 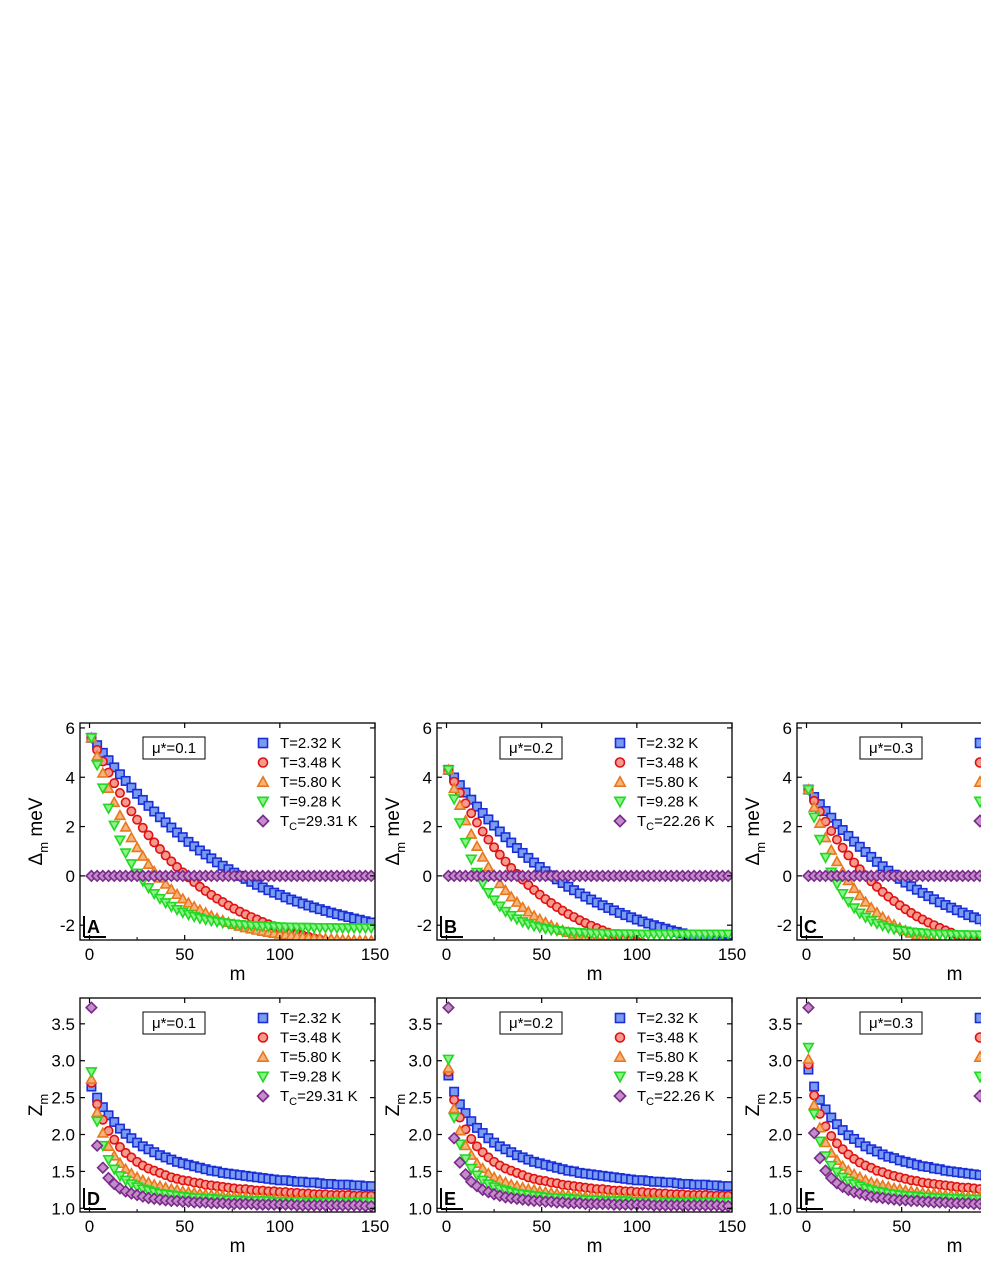 What do you see at coordinates (667, 743) in the screenshot?
I see `legend-label: T=2.32 K` at bounding box center [667, 743].